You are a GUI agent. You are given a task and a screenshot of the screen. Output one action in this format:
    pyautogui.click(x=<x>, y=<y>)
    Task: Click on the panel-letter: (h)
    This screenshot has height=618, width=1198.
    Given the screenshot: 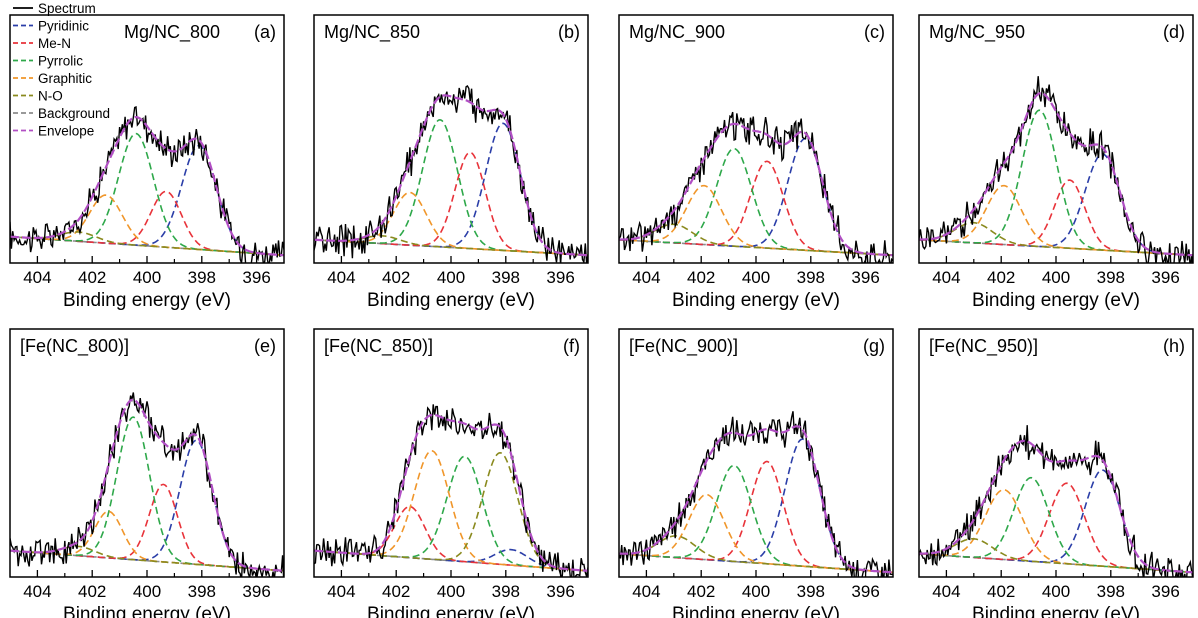 What is the action you would take?
    pyautogui.click(x=1174, y=346)
    